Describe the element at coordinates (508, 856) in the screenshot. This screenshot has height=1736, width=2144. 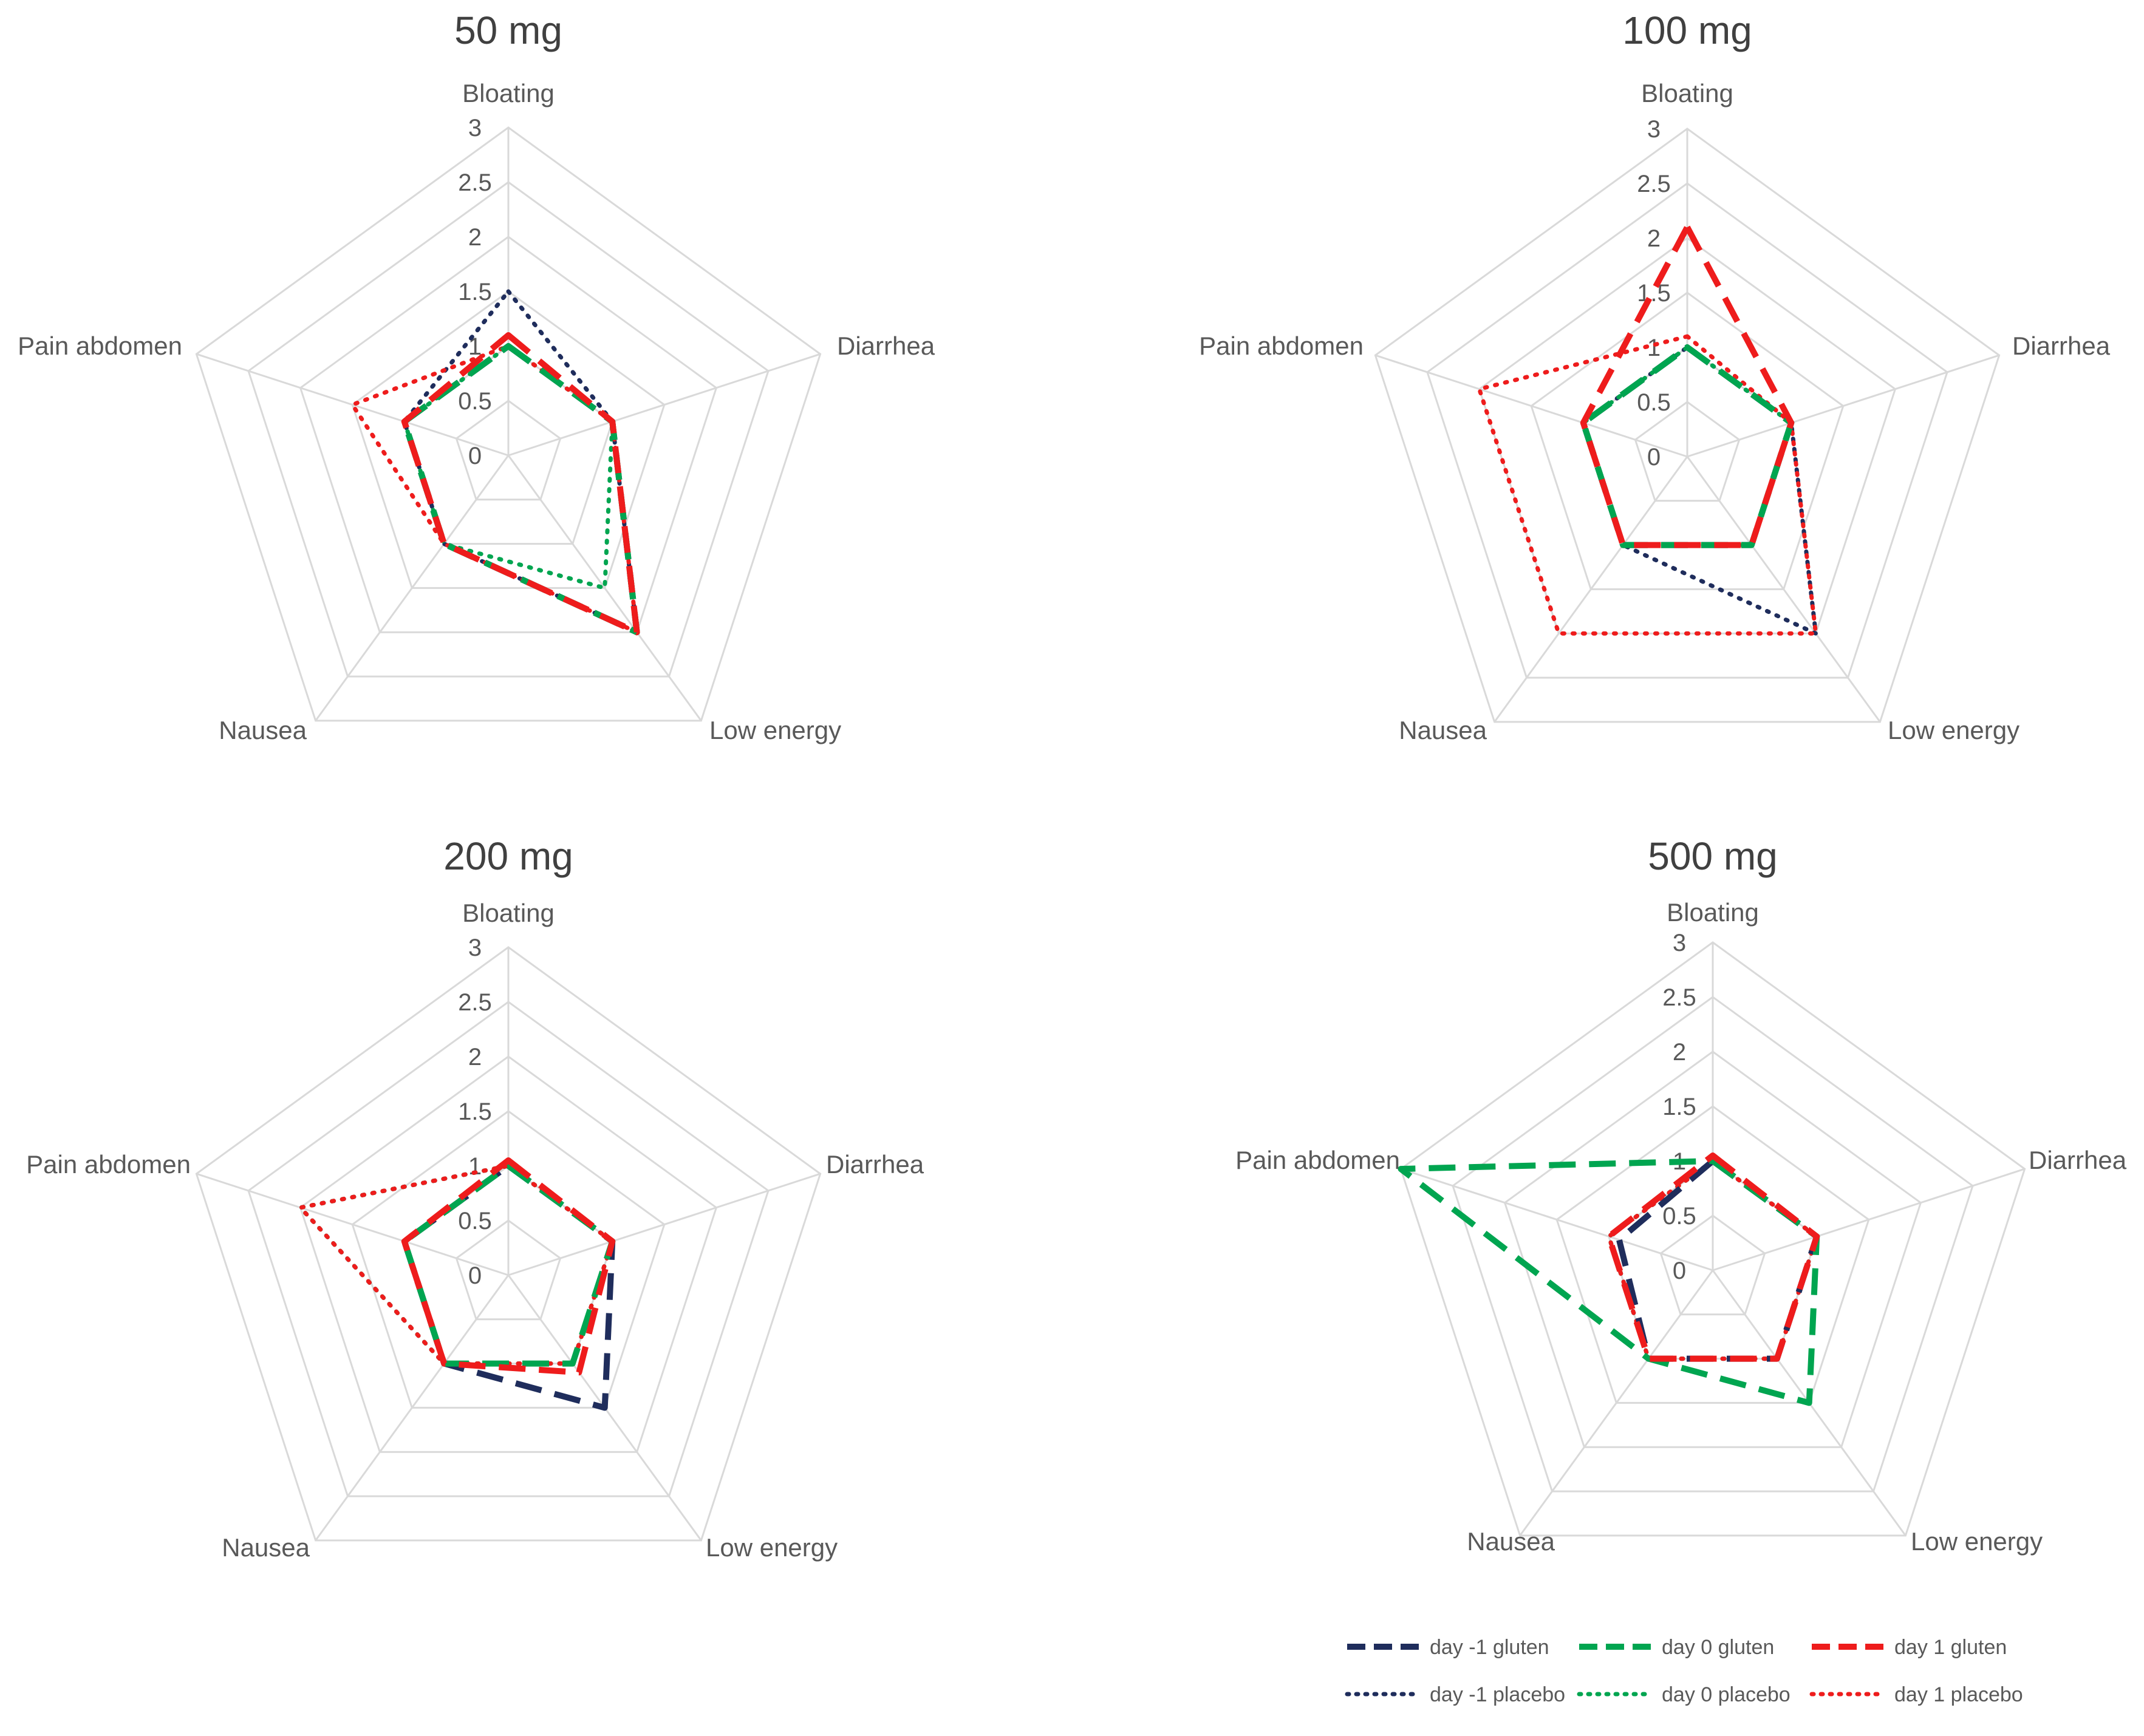
I see `chart-title: 200 mg` at that location.